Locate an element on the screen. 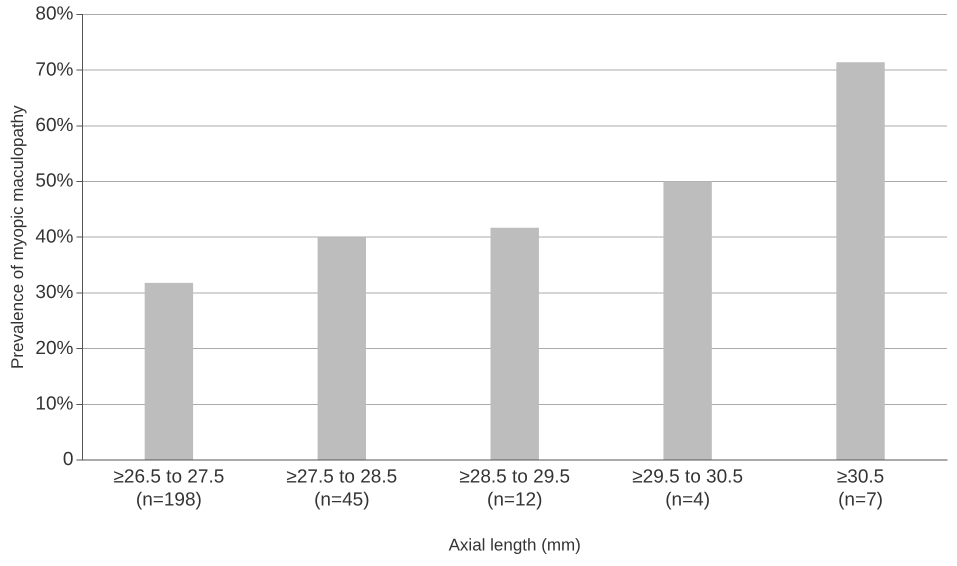 The width and height of the screenshot is (957, 566). y-tick-label: 80% is located at coordinates (54, 14).